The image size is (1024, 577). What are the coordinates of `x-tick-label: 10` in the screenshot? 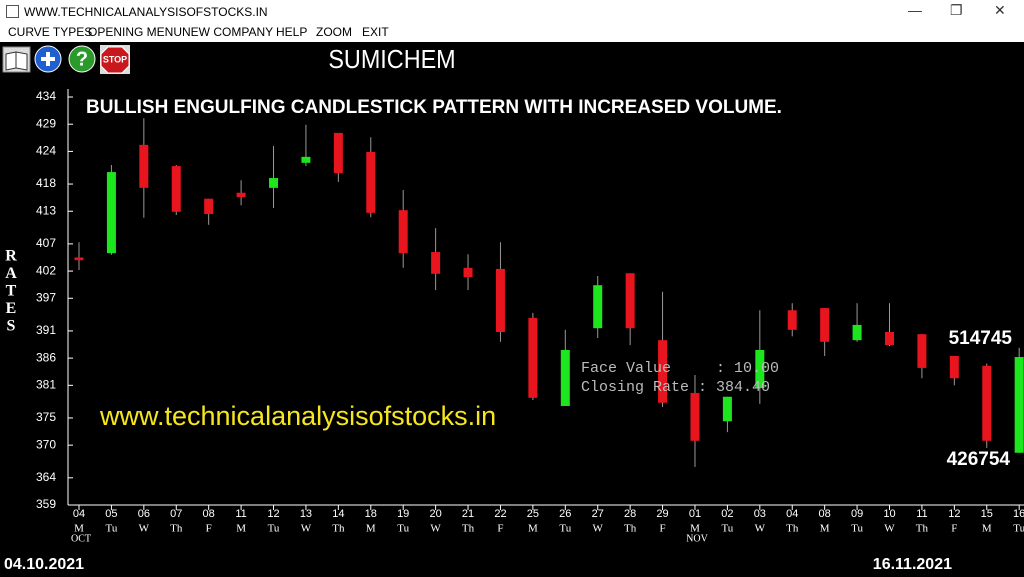 It's located at (889, 514).